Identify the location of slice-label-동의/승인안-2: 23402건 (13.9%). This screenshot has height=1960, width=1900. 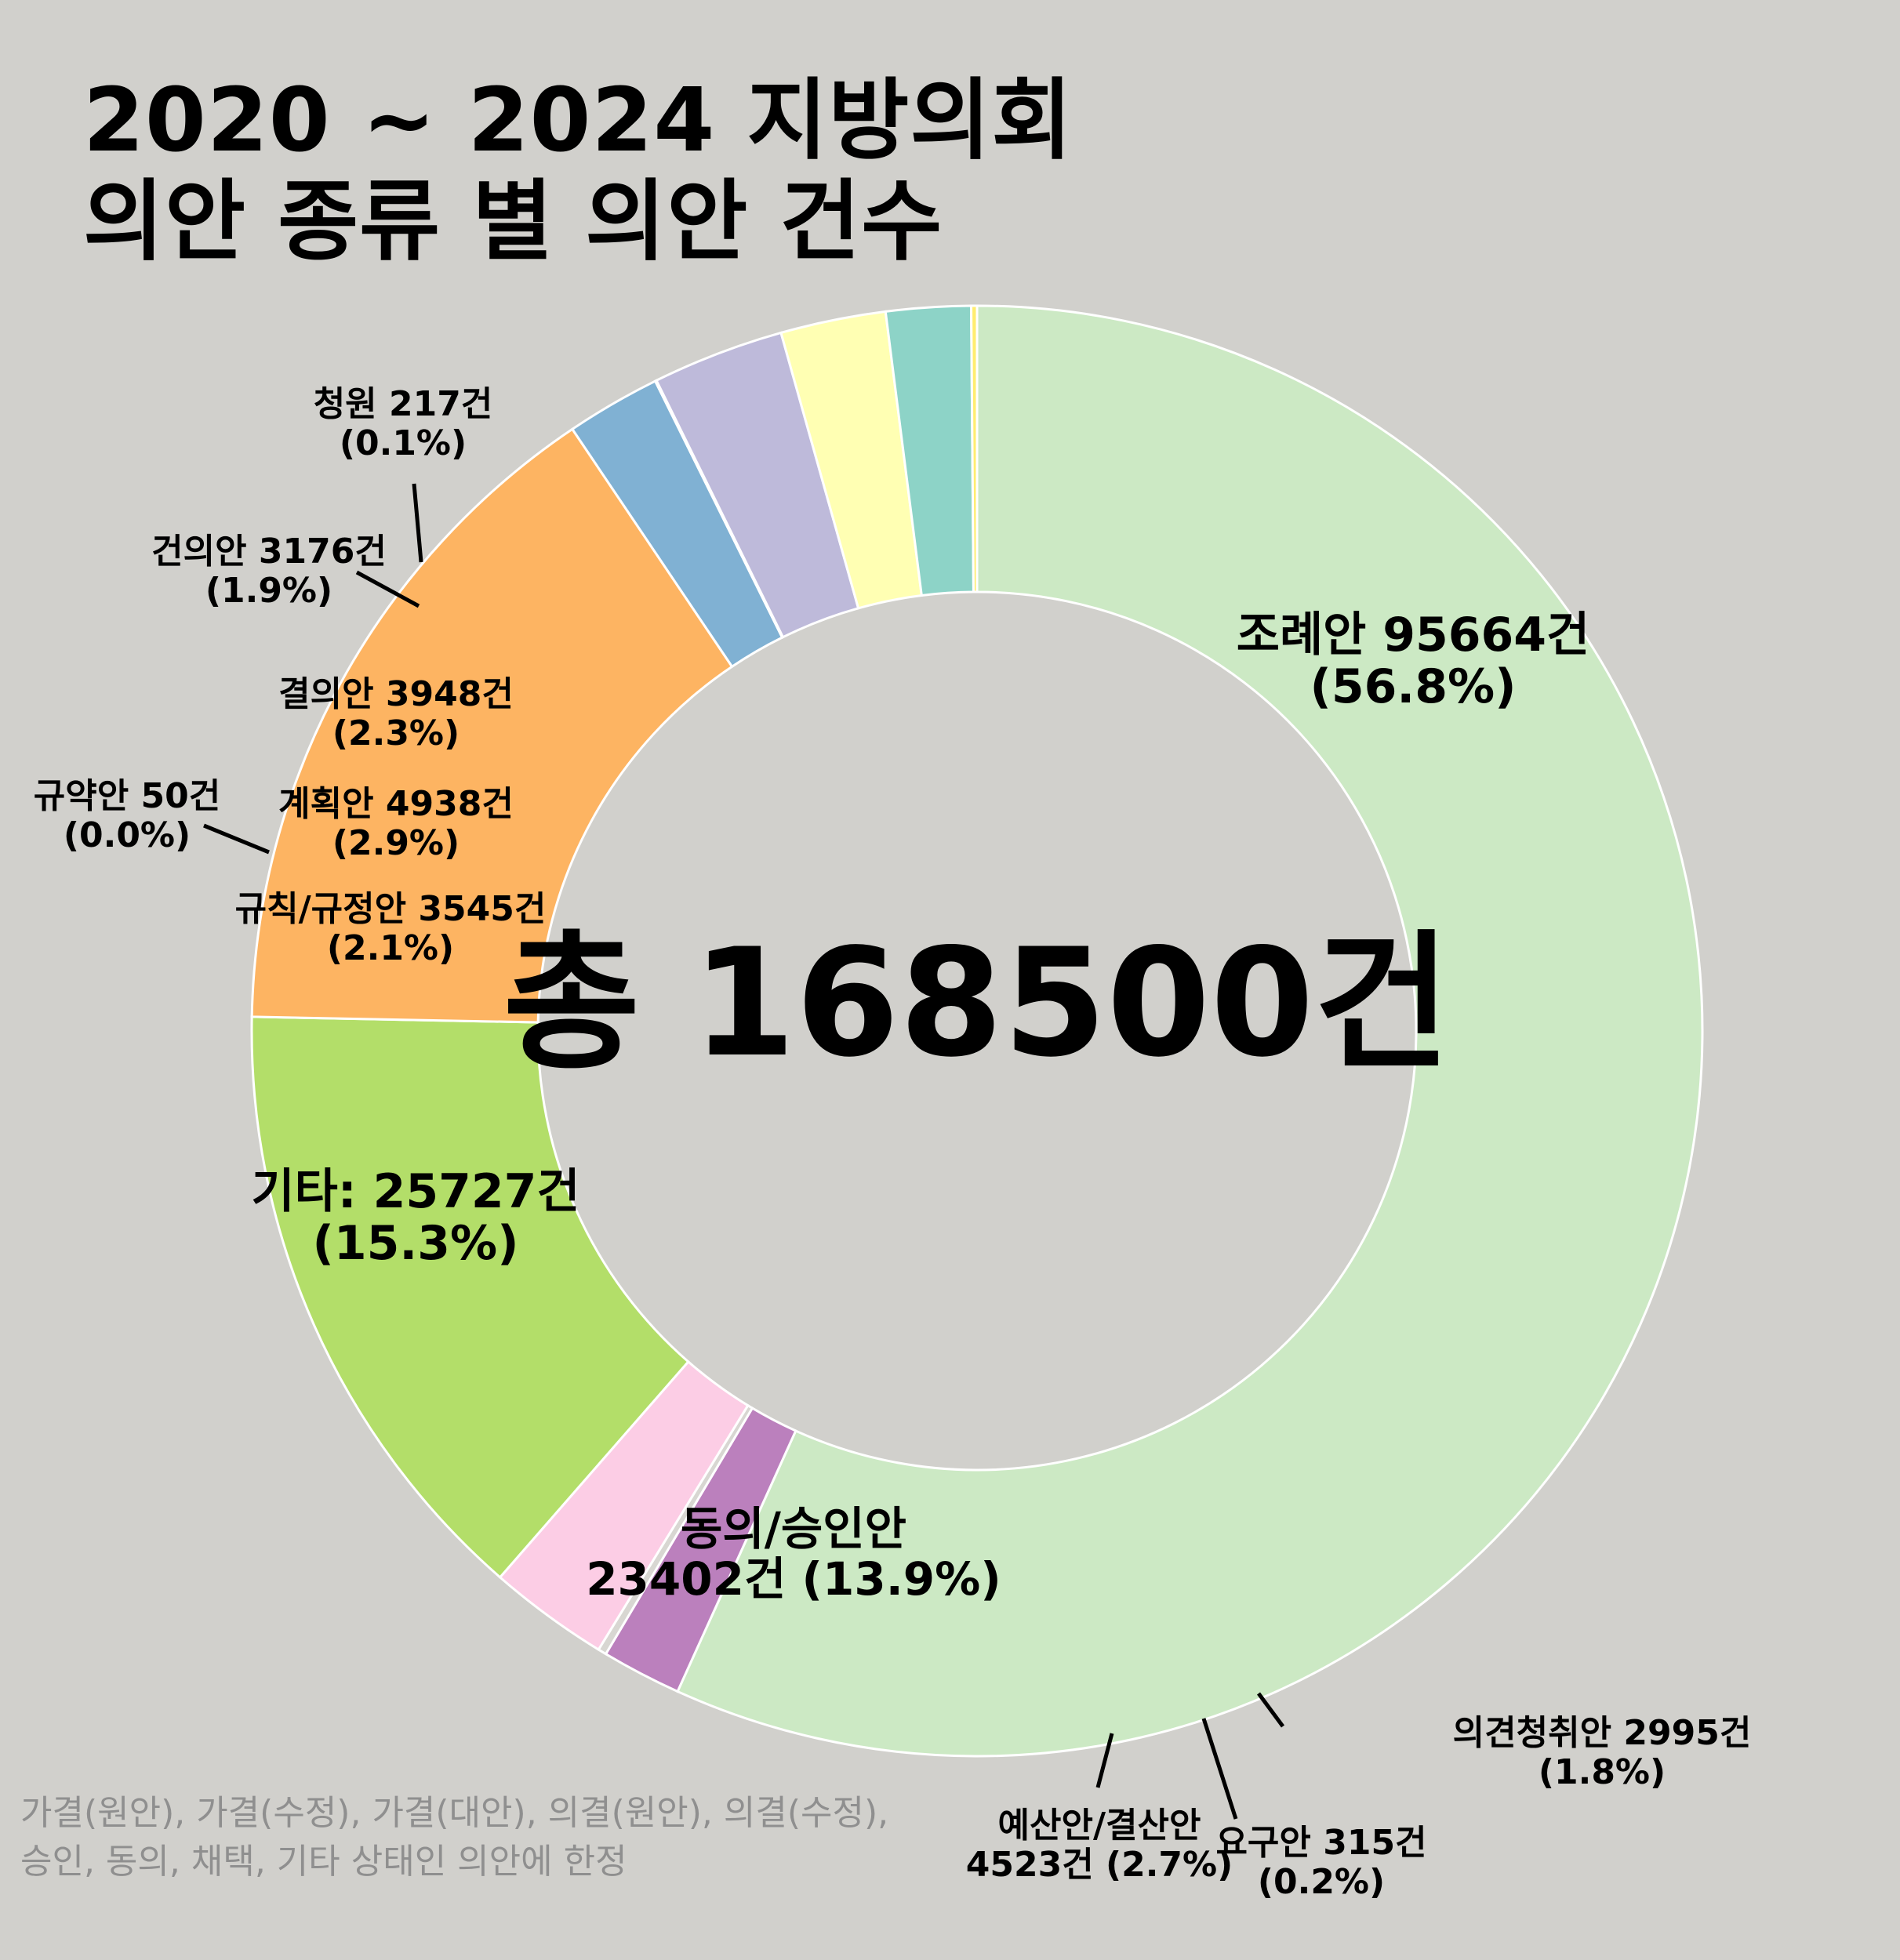
(794, 1579).